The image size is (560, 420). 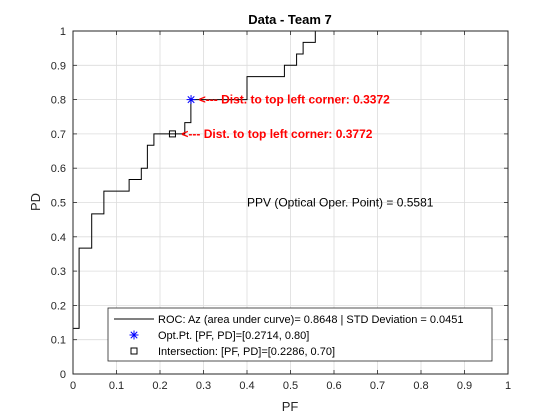 What do you see at coordinates (134, 351) in the screenshot?
I see `legend-square-symbol` at bounding box center [134, 351].